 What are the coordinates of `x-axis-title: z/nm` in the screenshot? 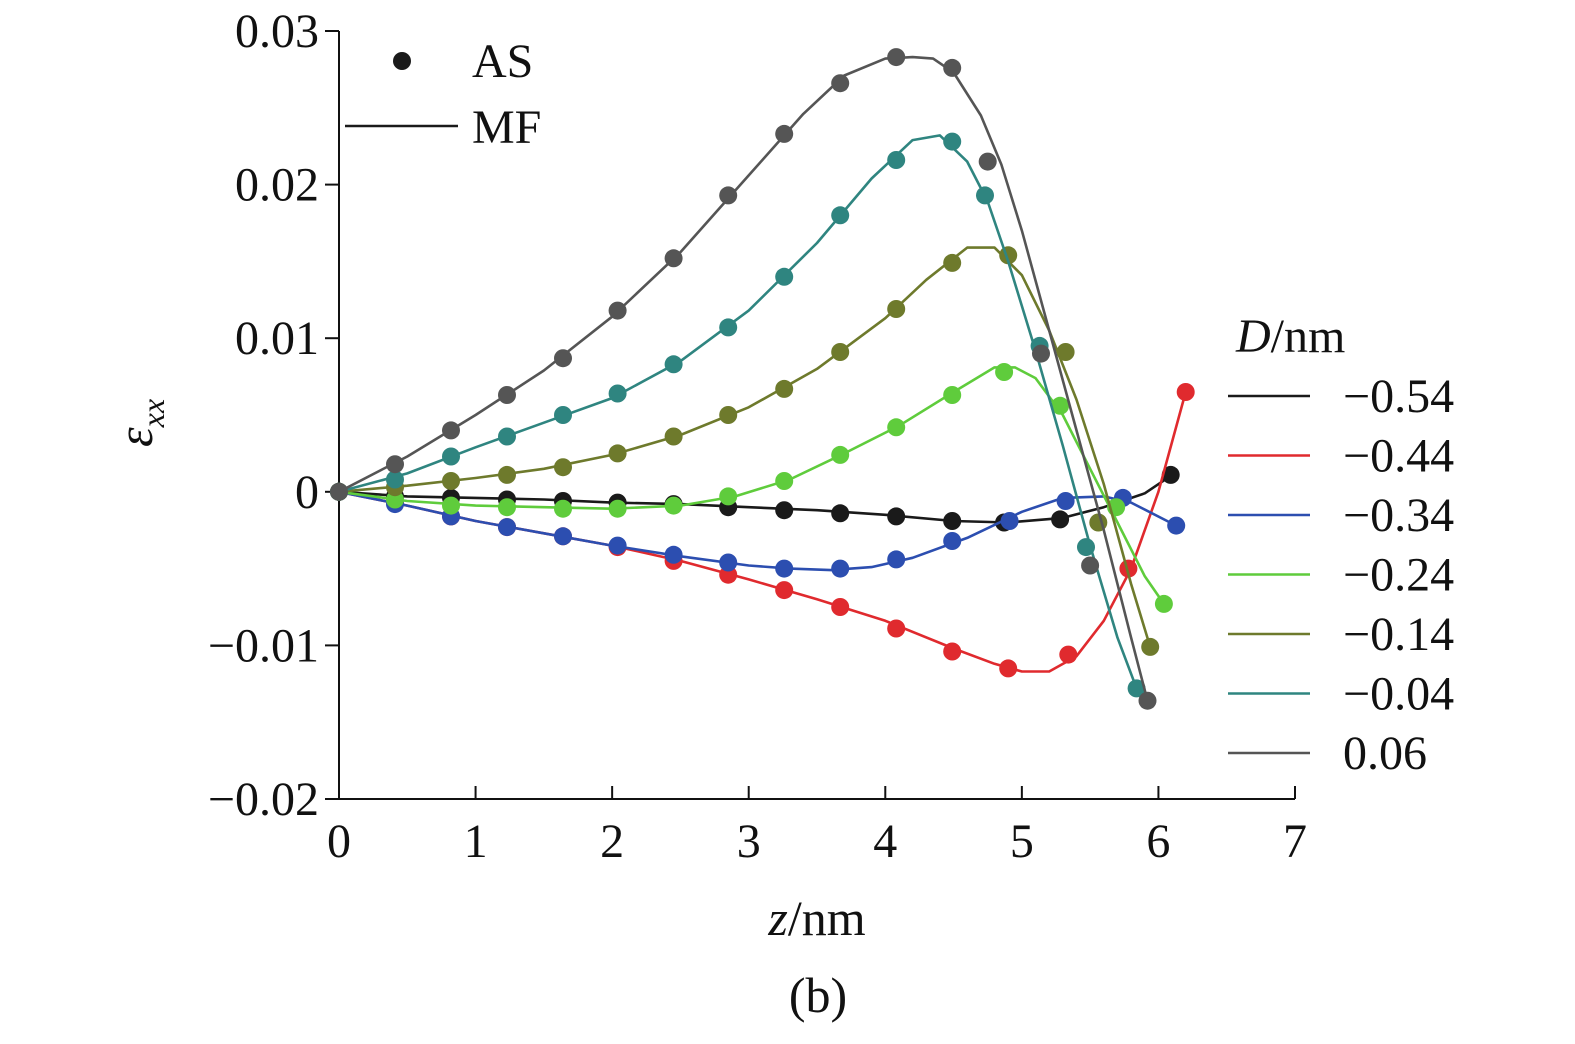 It's located at (816, 918).